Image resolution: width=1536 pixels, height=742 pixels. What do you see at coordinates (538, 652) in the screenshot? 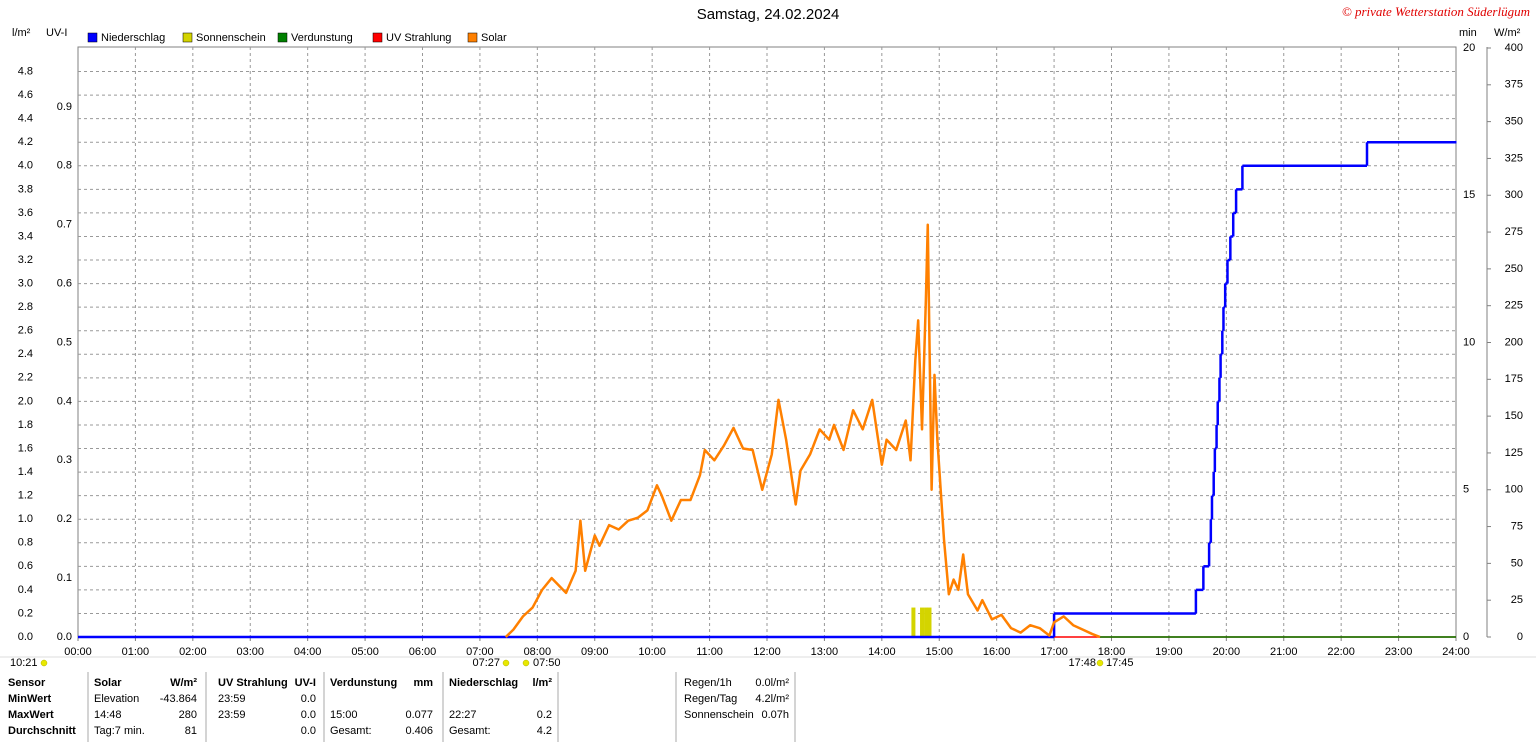
I see `x-tick-label: 08:00` at bounding box center [538, 652].